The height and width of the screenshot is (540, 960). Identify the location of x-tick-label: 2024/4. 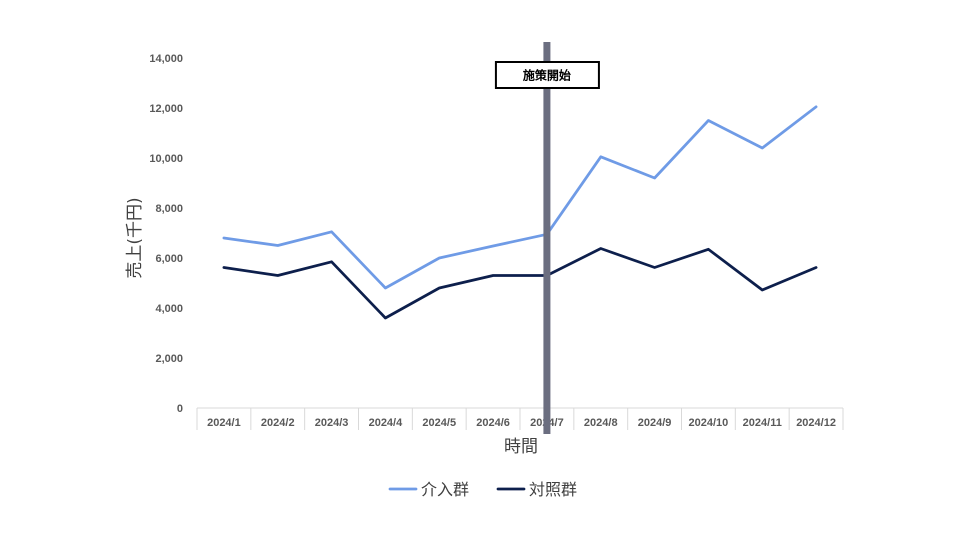
(386, 423).